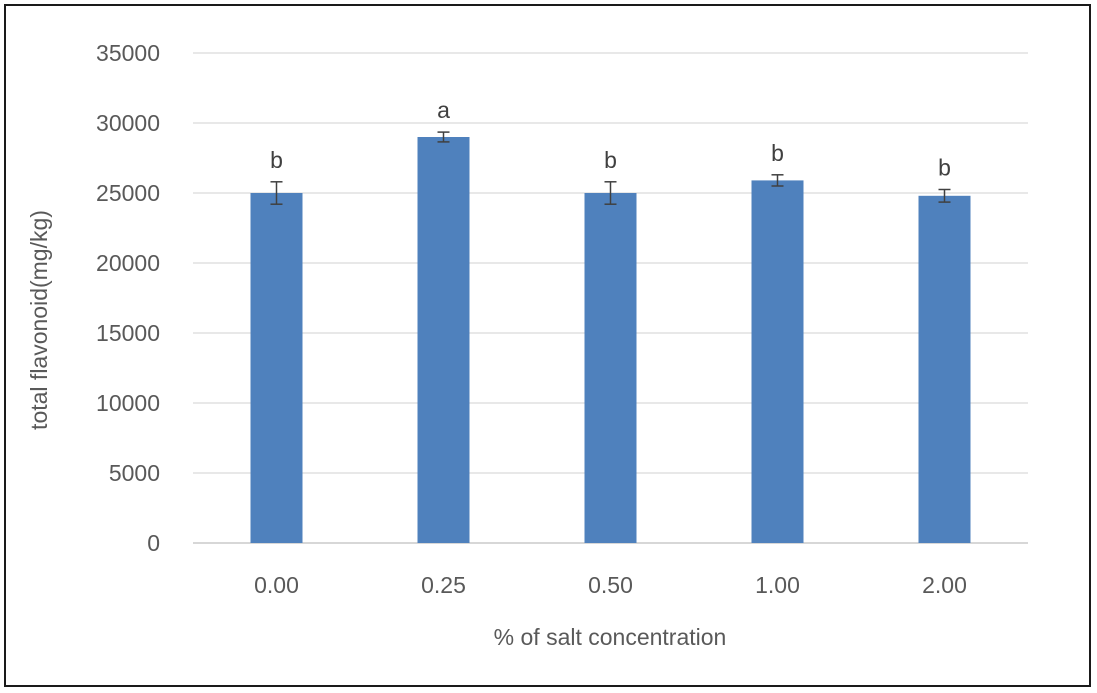 This screenshot has width=1097, height=693. Describe the element at coordinates (128, 123) in the screenshot. I see `y-tick-label: 30000` at that location.